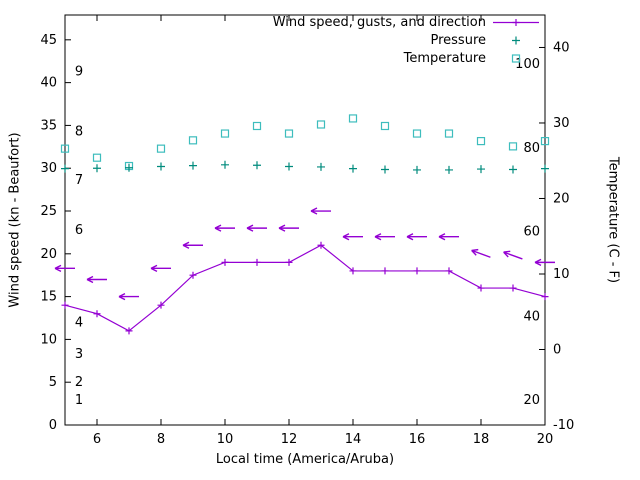 This screenshot has height=480, width=640. What do you see at coordinates (48, 297) in the screenshot?
I see `y-left-tick-label: 15` at bounding box center [48, 297].